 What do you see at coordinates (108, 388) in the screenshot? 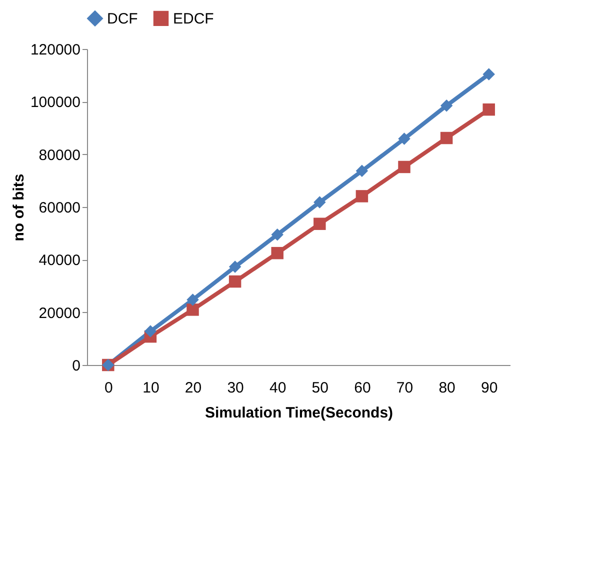
I see `x-tick-label: 0` at bounding box center [108, 388].